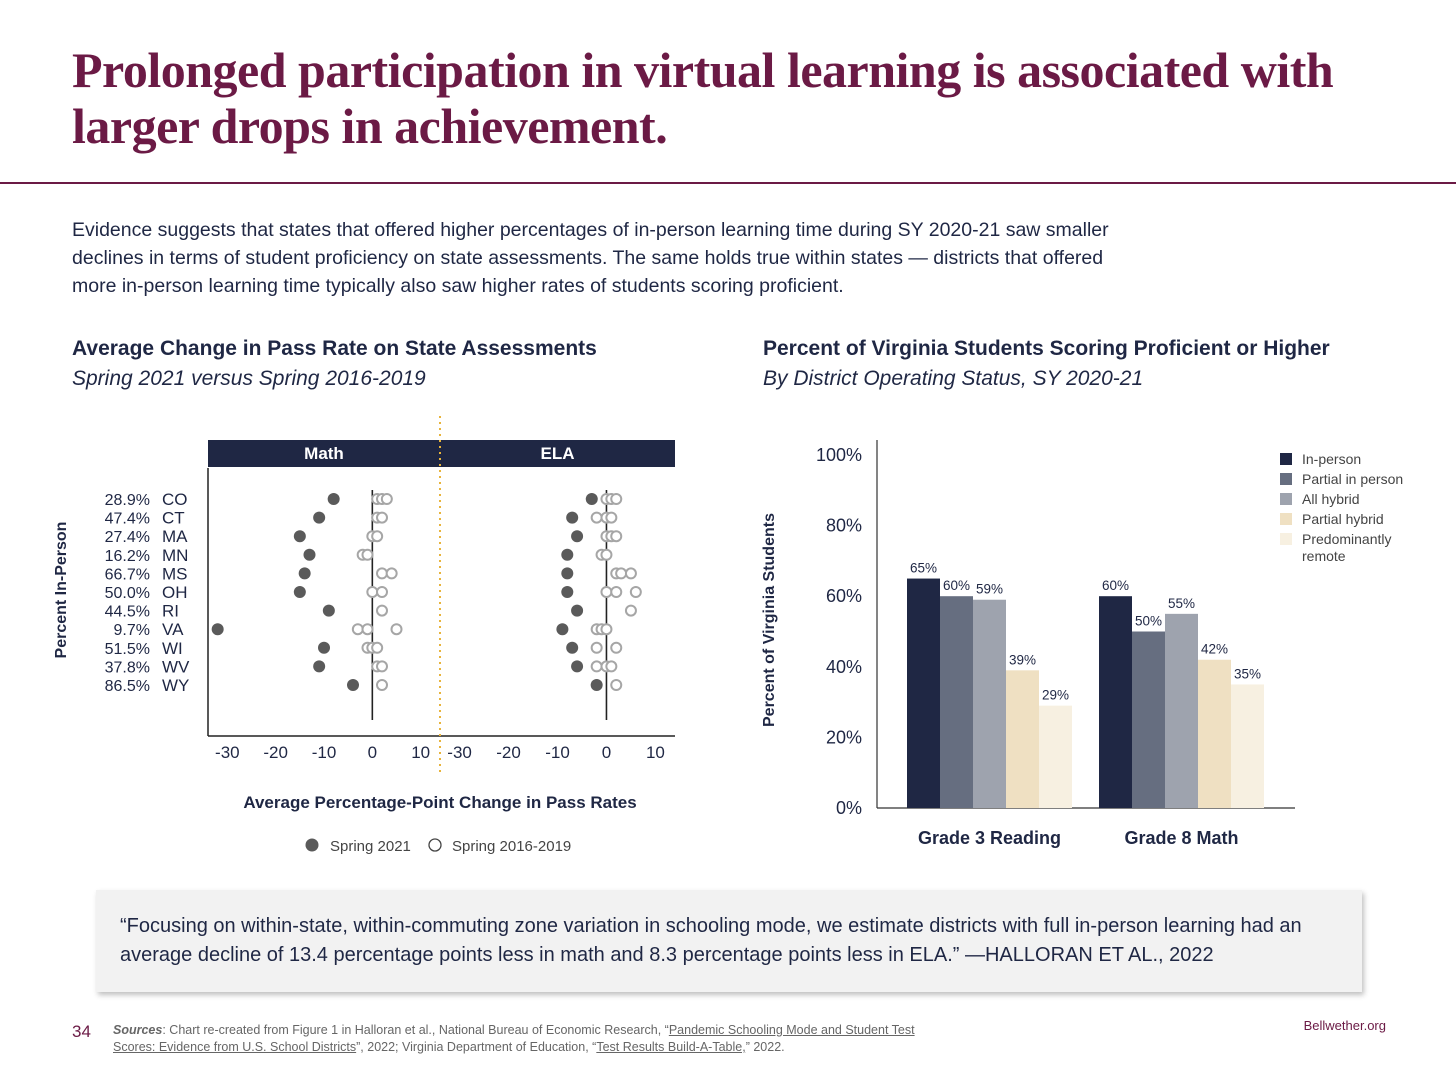 This screenshot has height=1080, width=1456. What do you see at coordinates (728, 183) in the screenshot?
I see `title-divider` at bounding box center [728, 183].